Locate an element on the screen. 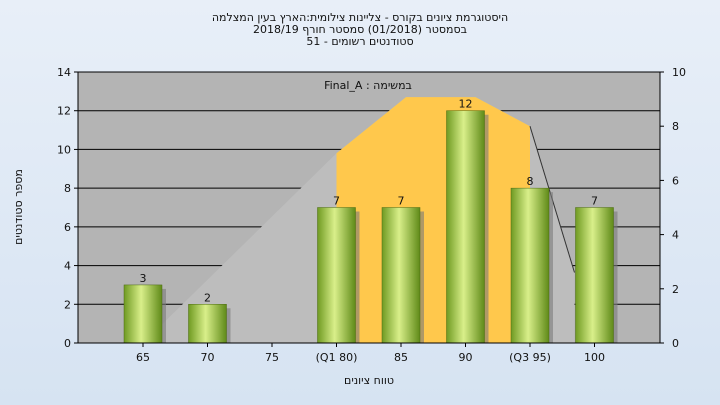 This screenshot has width=720, height=405. x-tick-label: 75 is located at coordinates (272, 357).